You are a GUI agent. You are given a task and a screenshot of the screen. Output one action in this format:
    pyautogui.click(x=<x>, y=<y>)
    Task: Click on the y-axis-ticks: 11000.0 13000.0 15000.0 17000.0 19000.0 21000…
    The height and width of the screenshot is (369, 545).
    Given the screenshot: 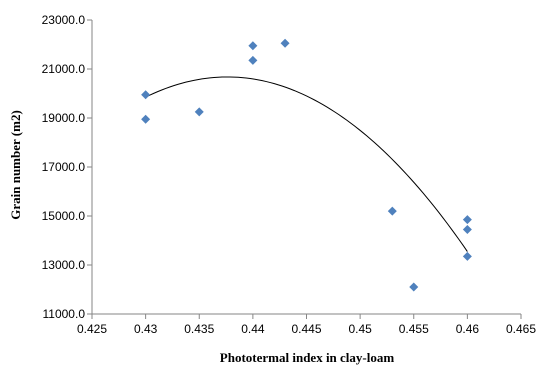 What is the action you would take?
    pyautogui.click(x=67, y=167)
    